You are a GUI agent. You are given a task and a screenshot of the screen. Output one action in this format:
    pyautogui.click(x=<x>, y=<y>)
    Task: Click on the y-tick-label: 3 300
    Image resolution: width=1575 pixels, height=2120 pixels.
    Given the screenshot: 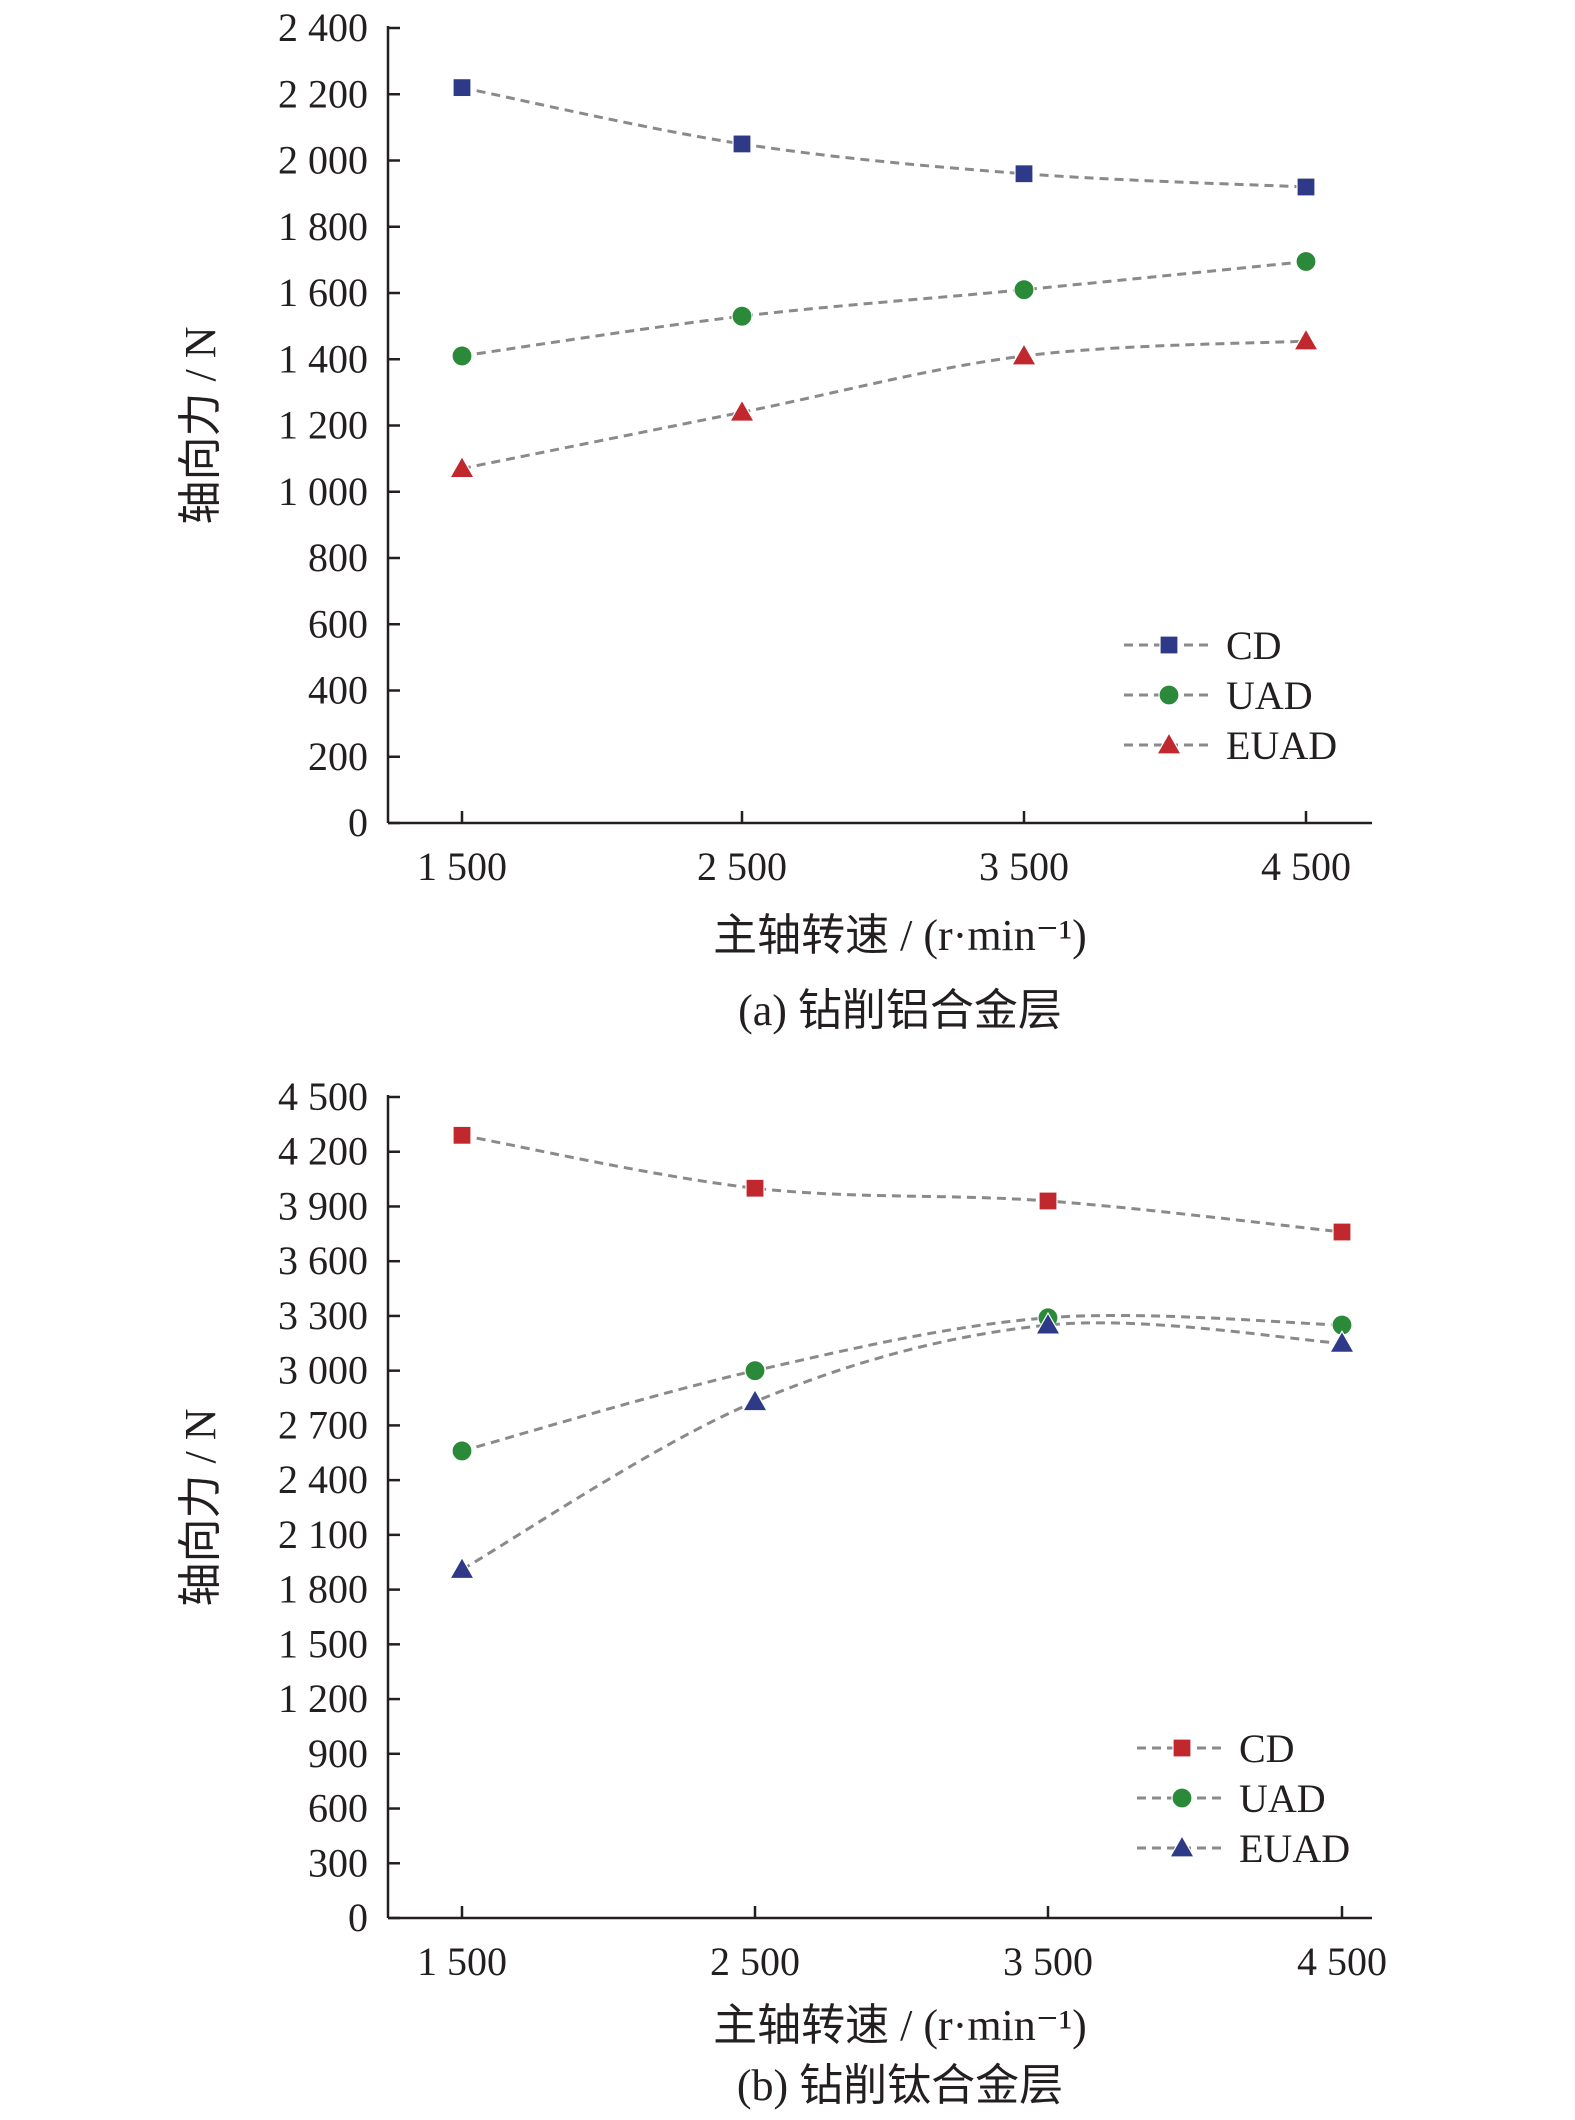 What is the action you would take?
    pyautogui.click(x=323, y=1315)
    